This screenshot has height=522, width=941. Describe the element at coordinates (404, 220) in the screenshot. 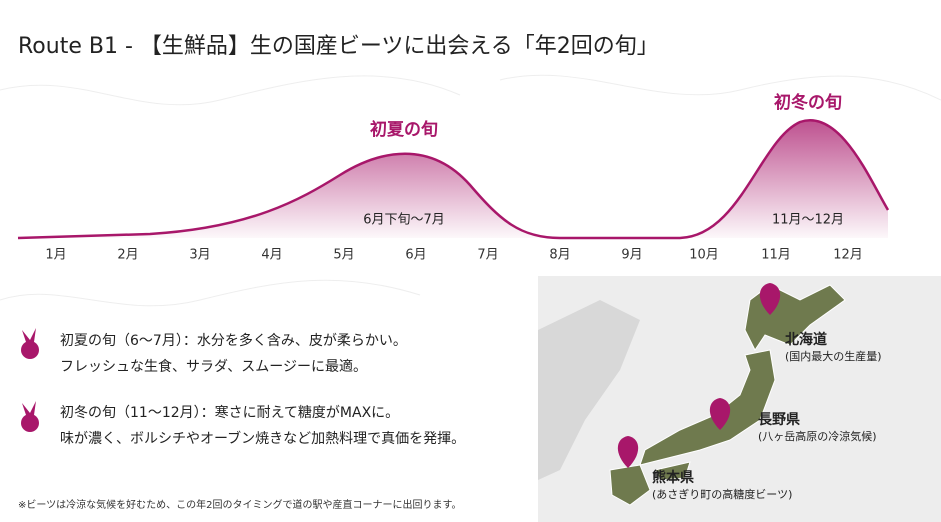

I see `peak-period: 6月下旬〜7月` at that location.